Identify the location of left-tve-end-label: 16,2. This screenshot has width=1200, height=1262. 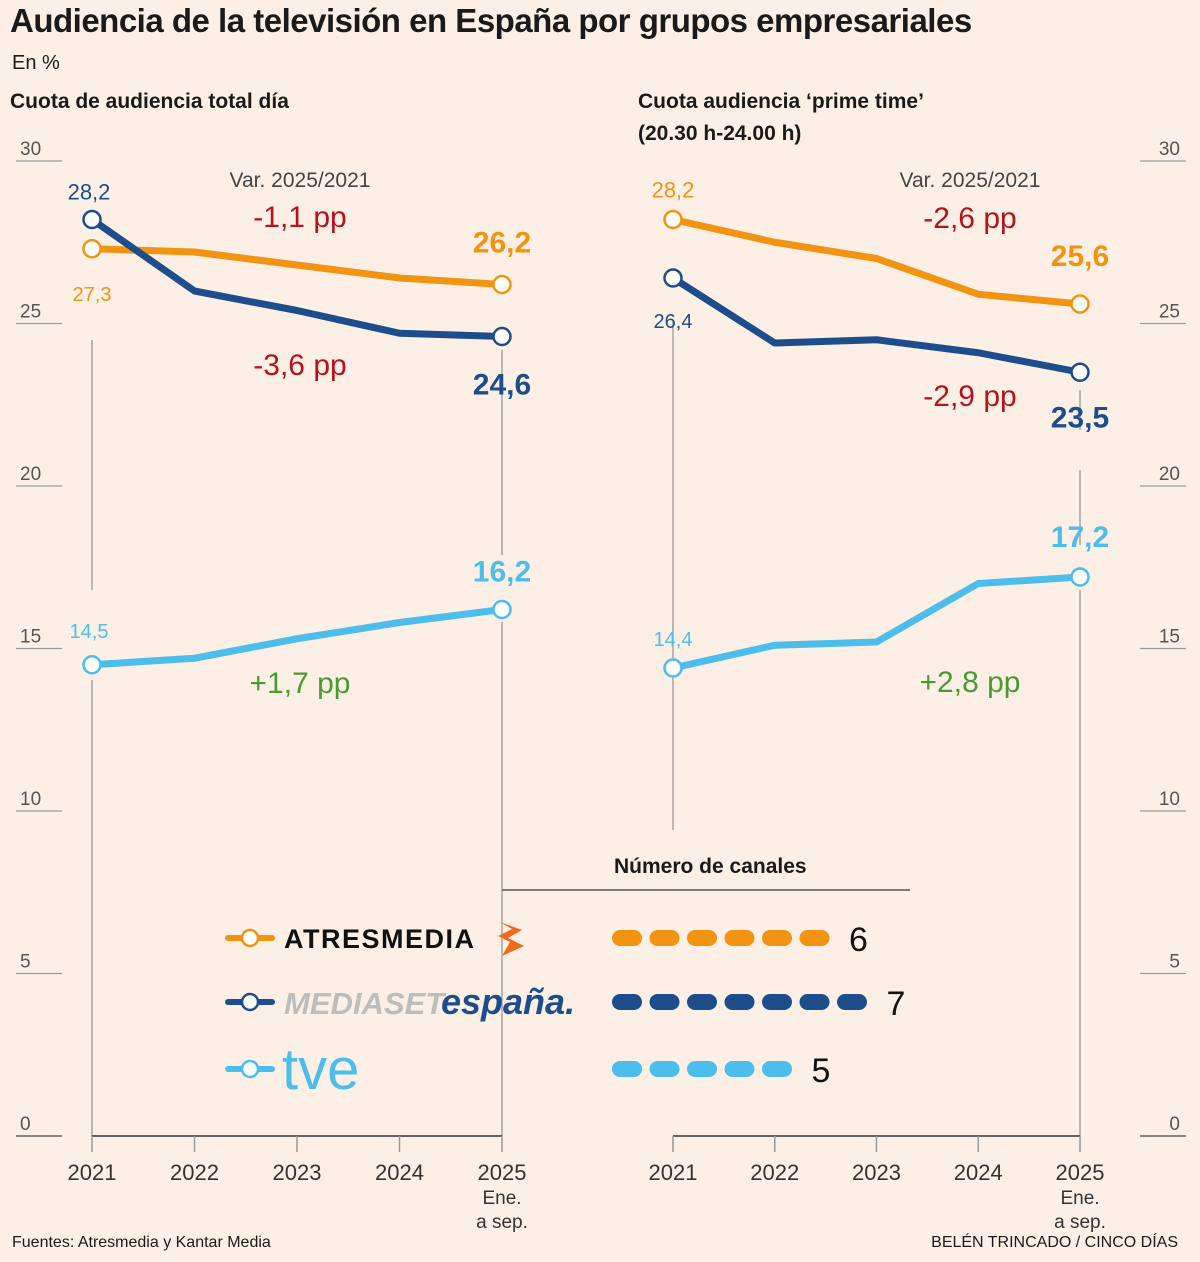
(502, 572).